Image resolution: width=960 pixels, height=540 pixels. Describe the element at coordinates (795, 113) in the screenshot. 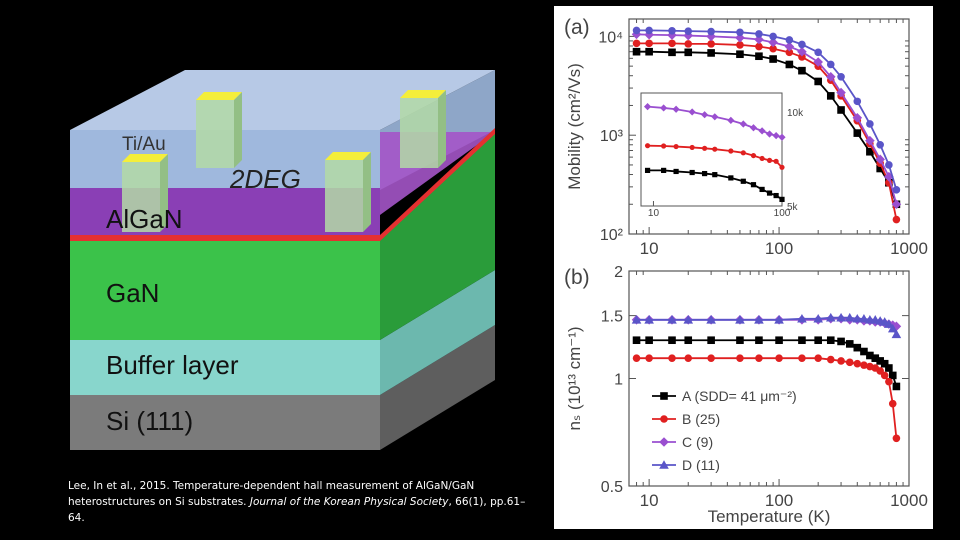

I see `inset-ylabel: 10k` at that location.